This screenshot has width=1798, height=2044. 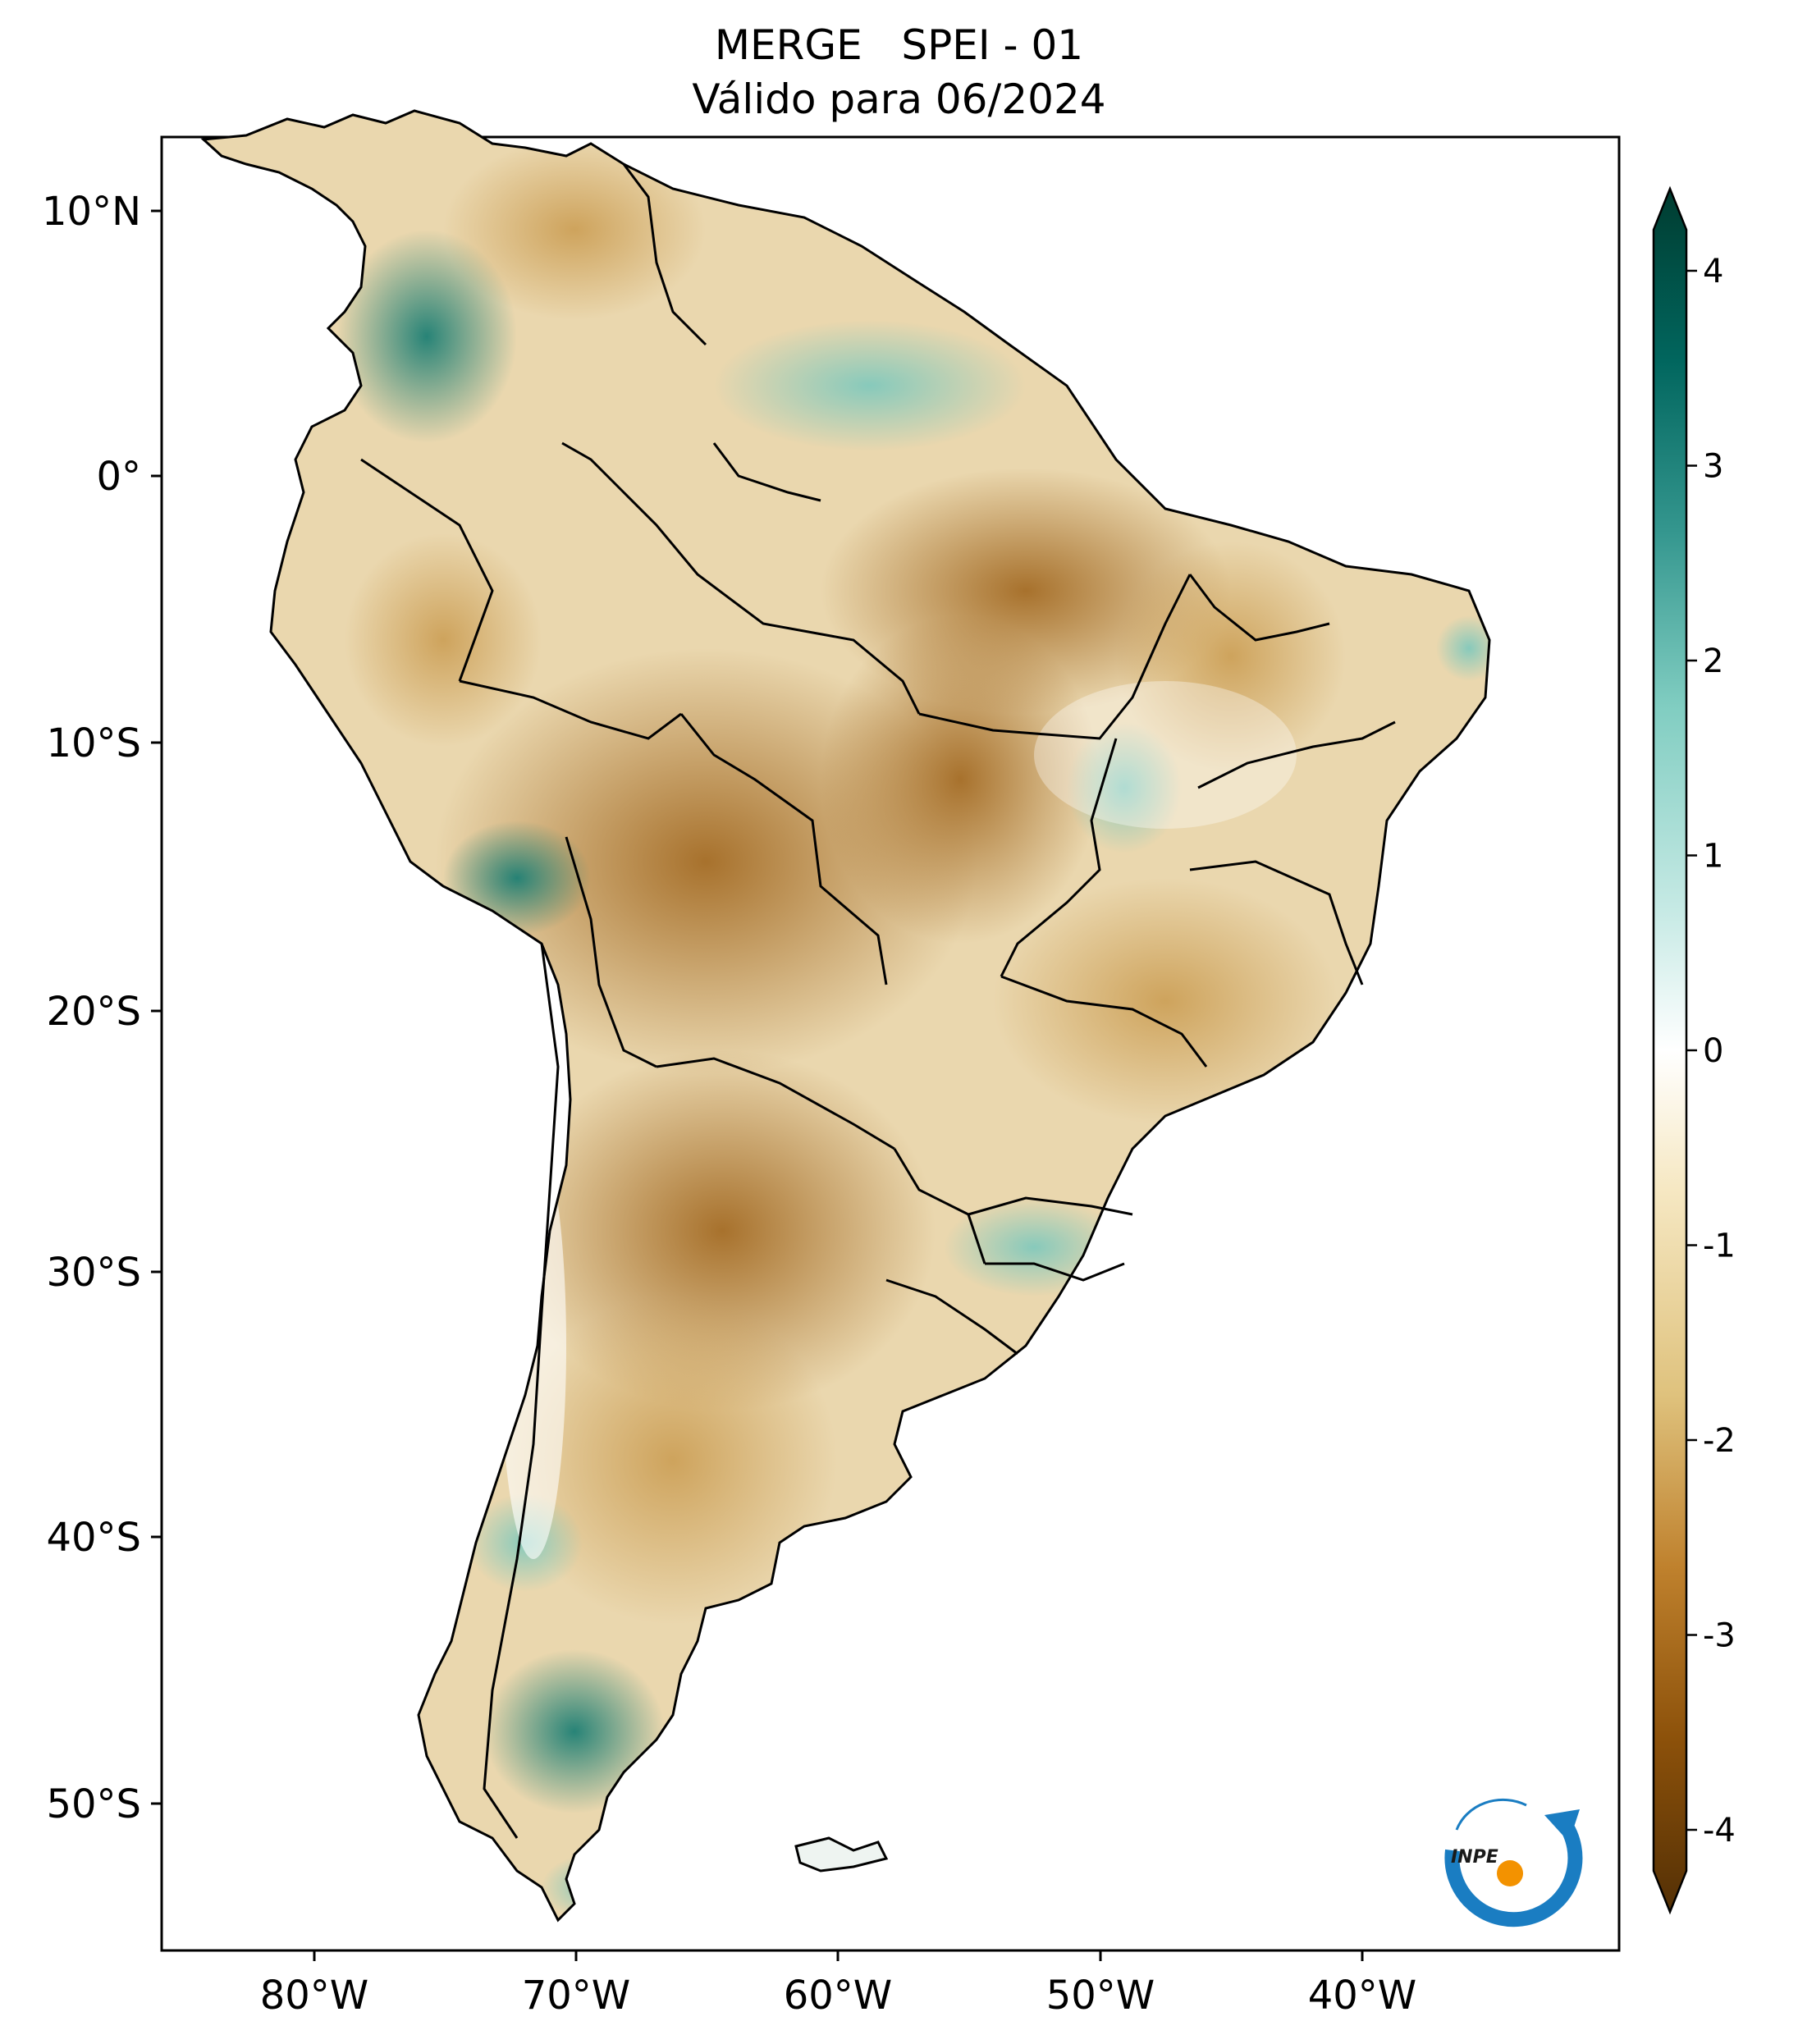 I want to click on border-state-goias, so click(x=1059, y=858).